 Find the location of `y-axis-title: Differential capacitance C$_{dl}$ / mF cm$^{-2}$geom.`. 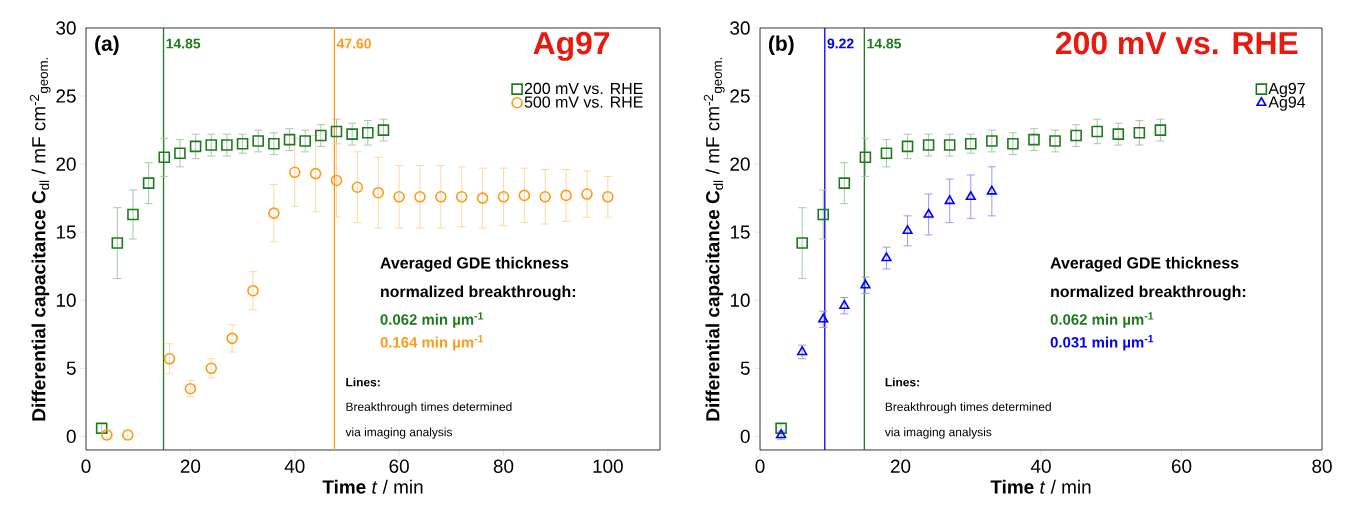

y-axis-title: Differential capacitance C$_{dl}$ / mF cm$^{-2}$geom. is located at coordinates (714, 239).